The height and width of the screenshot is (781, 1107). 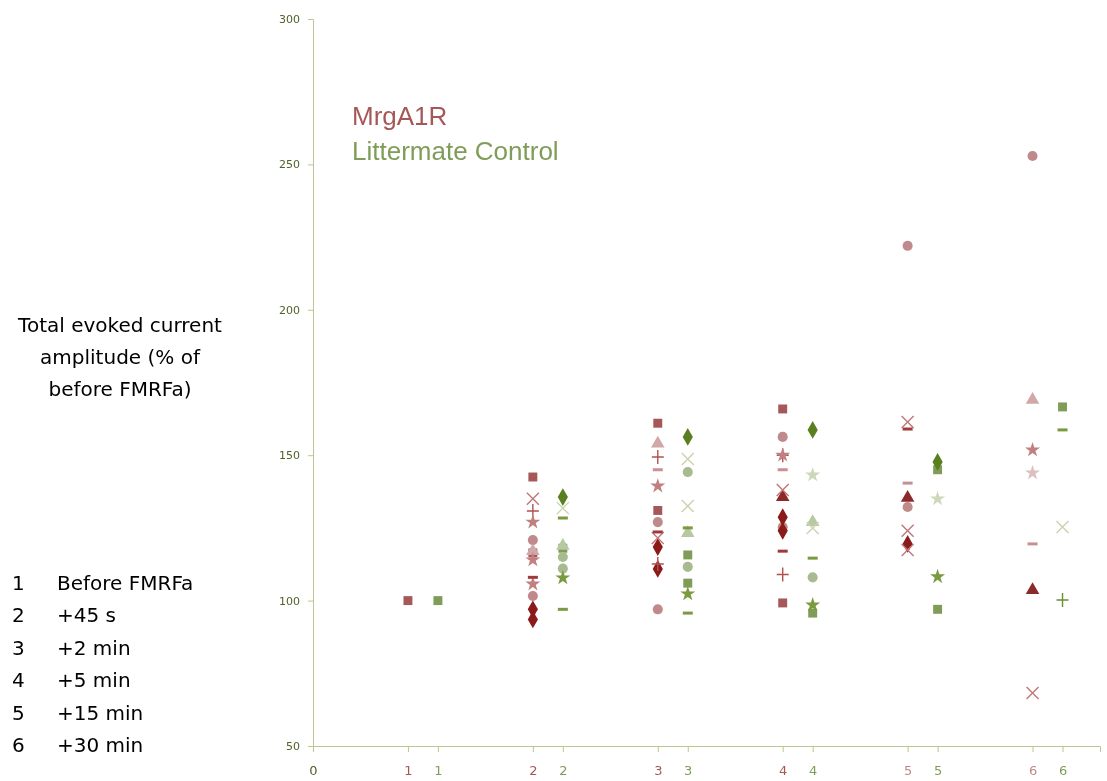 What do you see at coordinates (455, 151) in the screenshot?
I see `text: Littermate Control` at bounding box center [455, 151].